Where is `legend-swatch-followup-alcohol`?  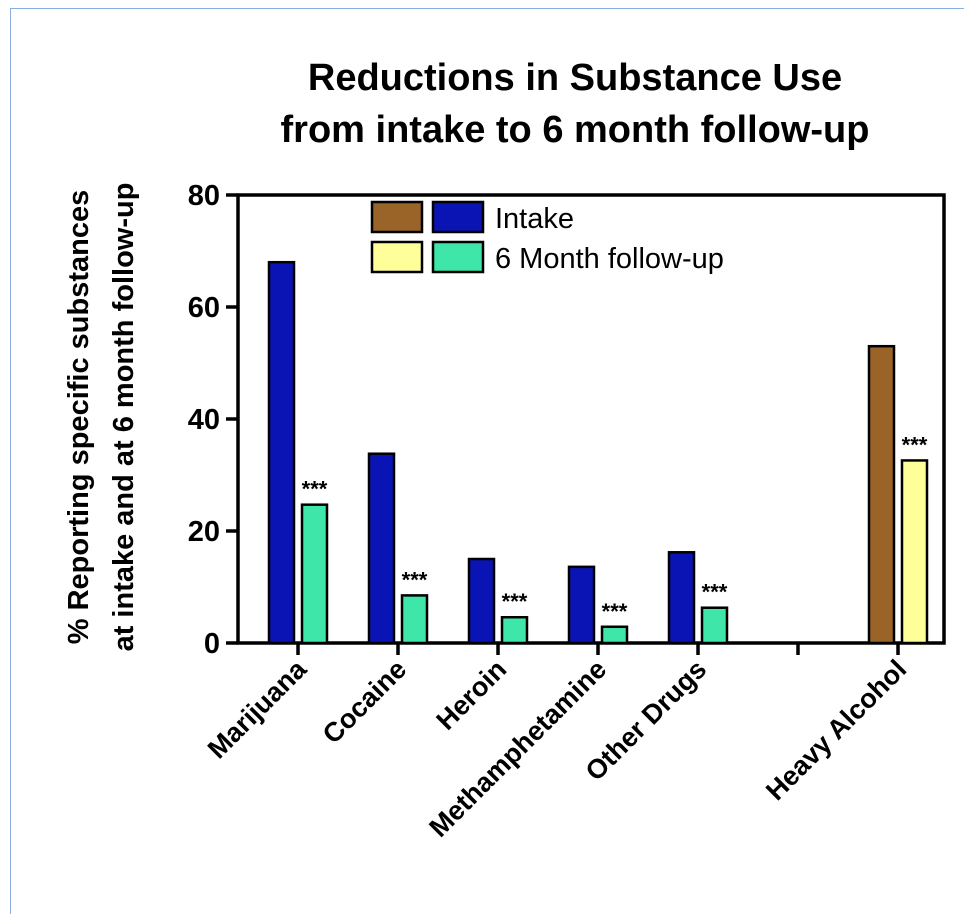
legend-swatch-followup-alcohol is located at coordinates (397, 257).